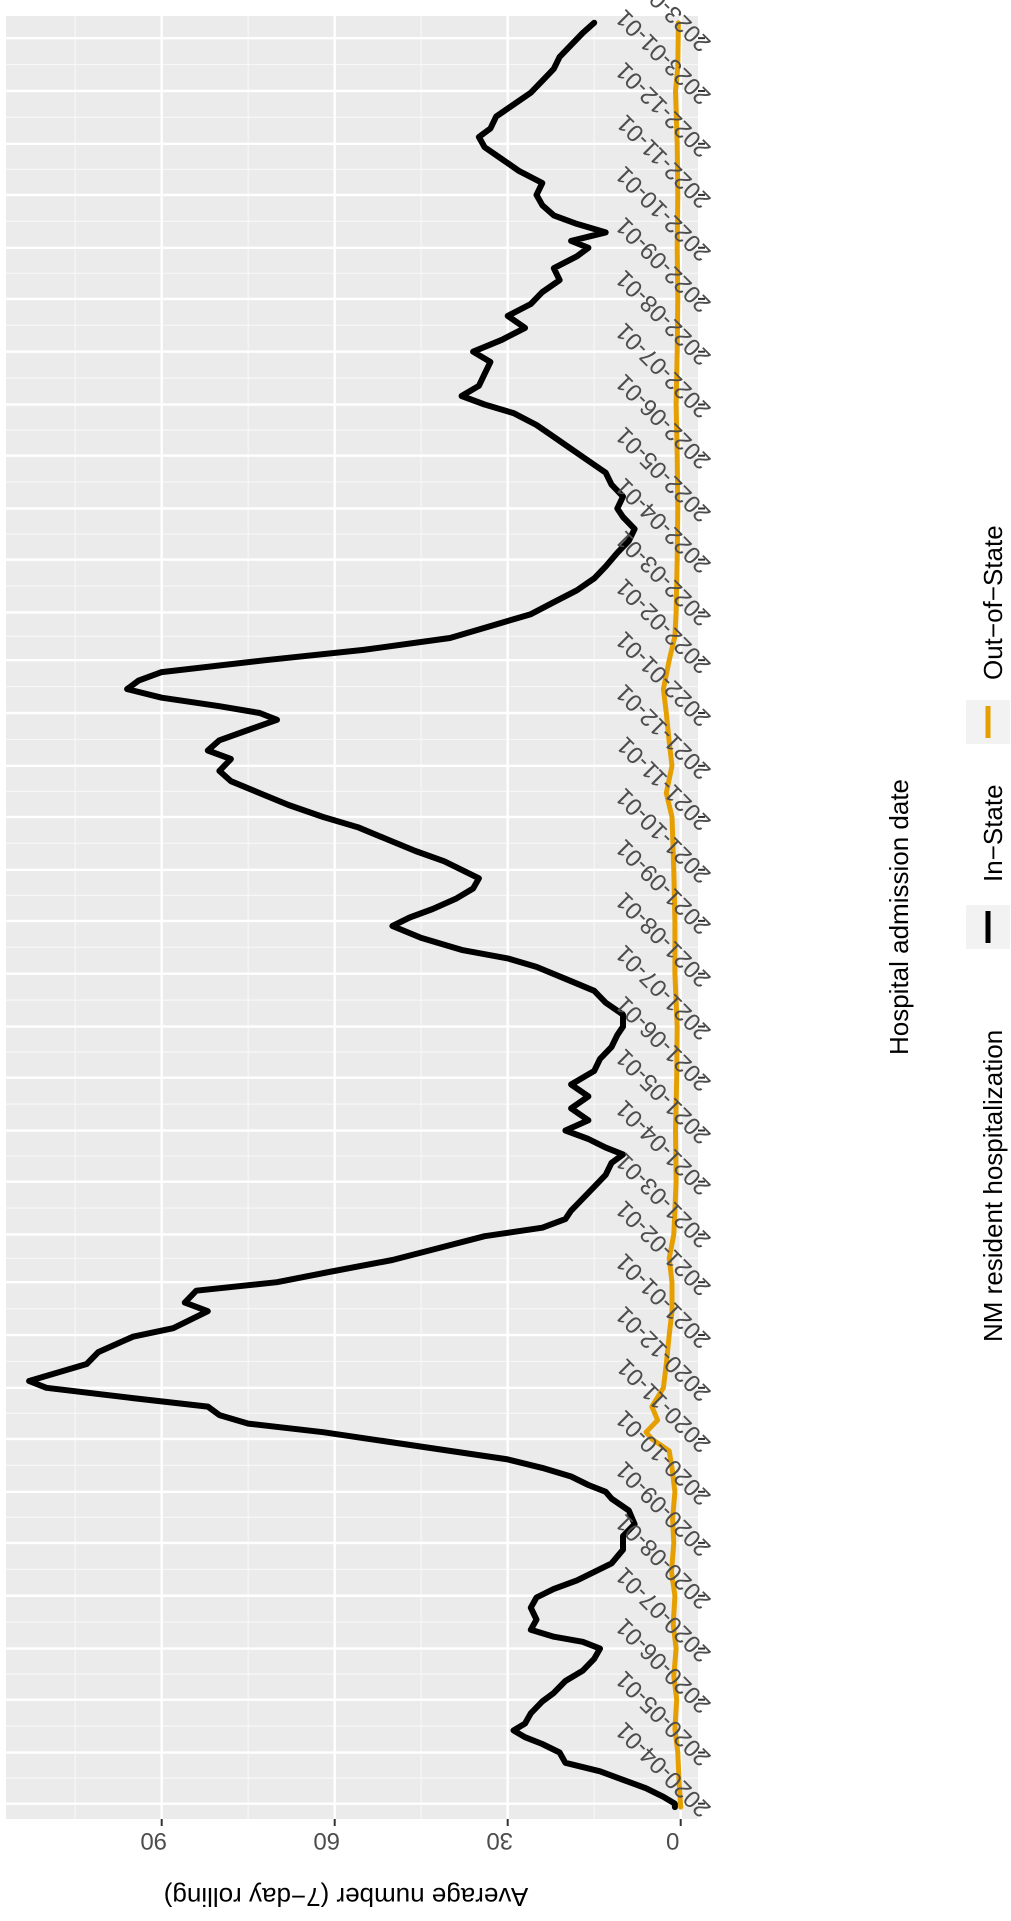  Describe the element at coordinates (993, 833) in the screenshot. I see `legend-label-in-state: In−State` at that location.